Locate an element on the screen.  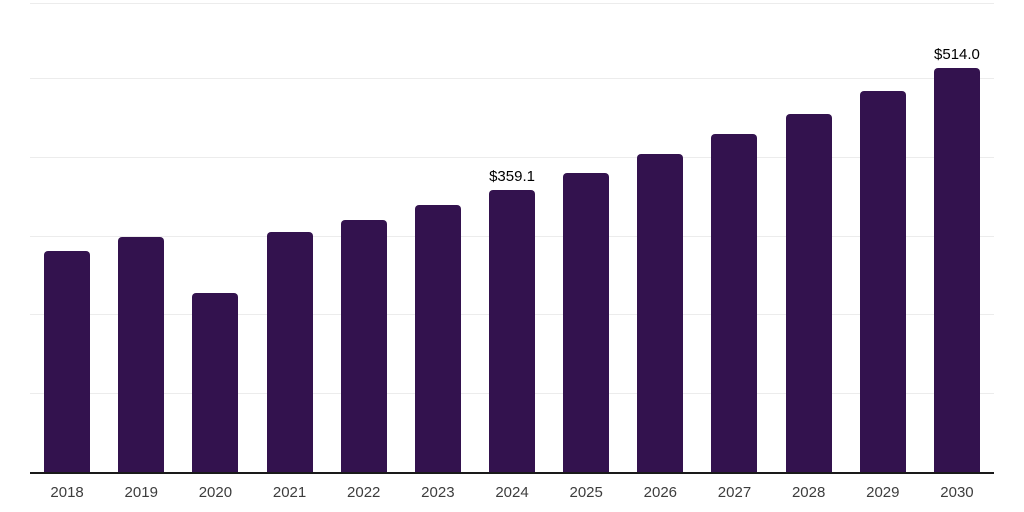
x-tick-label-2022: 2022 is located at coordinates (364, 492).